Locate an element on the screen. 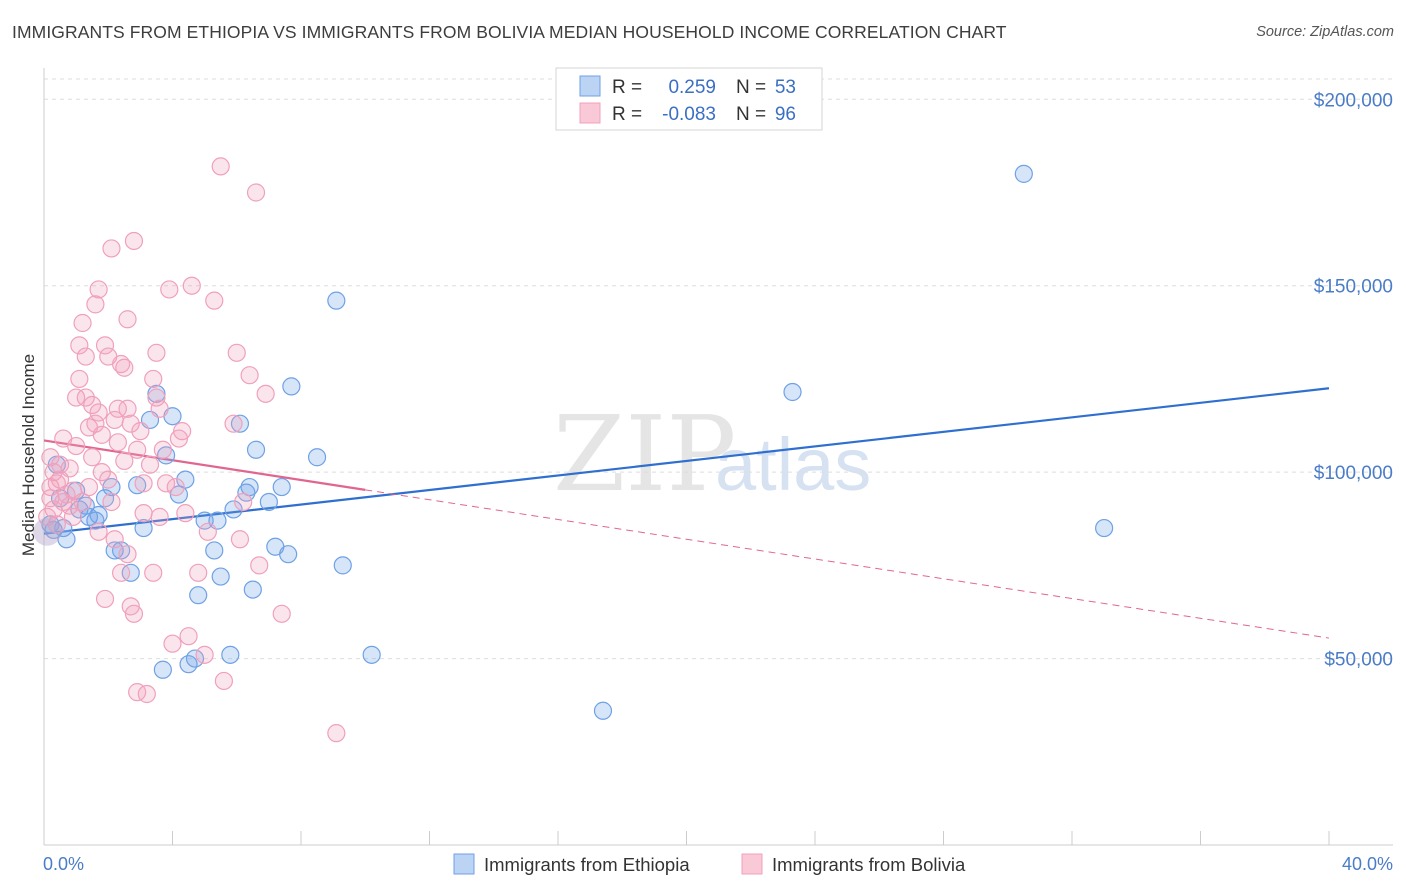 This screenshot has height=892, width=1406. source-credit: Source: ZipAtlas.com is located at coordinates (1325, 32).